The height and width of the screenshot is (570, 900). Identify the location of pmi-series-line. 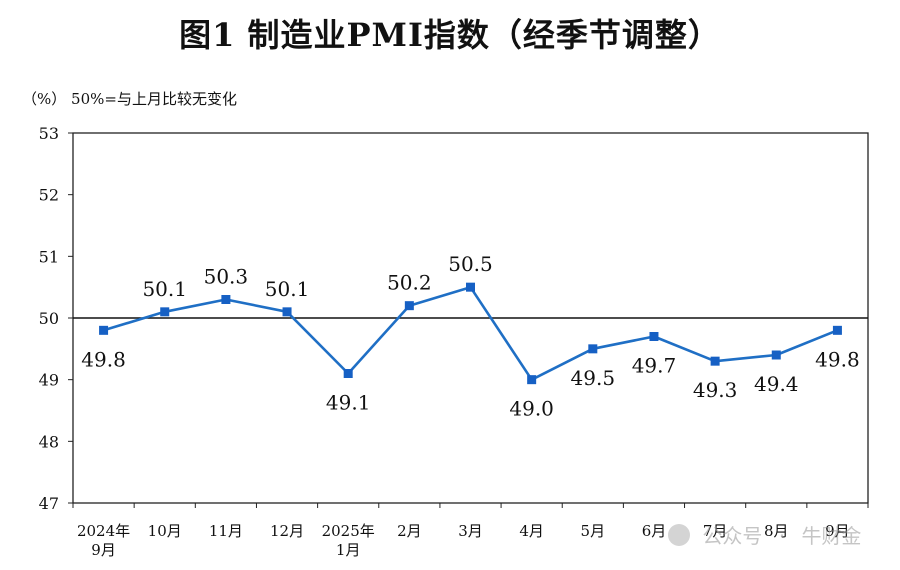
(470, 333).